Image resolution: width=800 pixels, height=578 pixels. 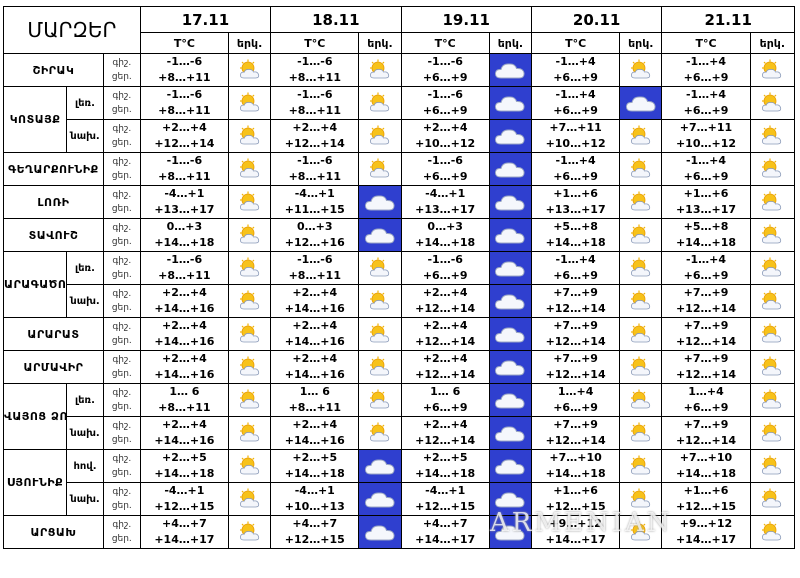 What do you see at coordinates (575, 391) in the screenshot?
I see `night-temp: 1…+4` at bounding box center [575, 391].